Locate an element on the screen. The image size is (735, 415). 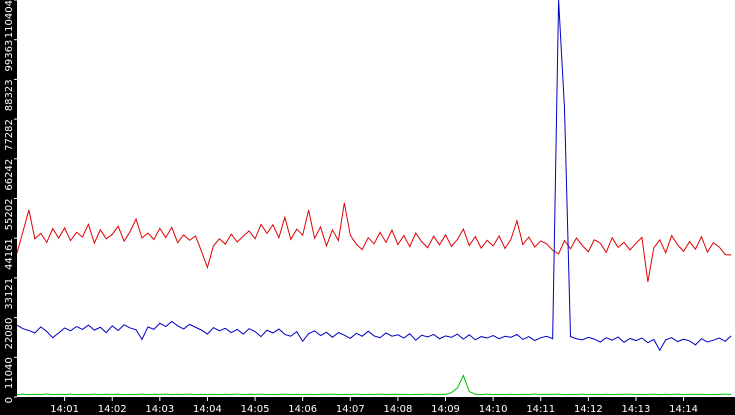
y-tick-label: 11040 is located at coordinates (9, 373).